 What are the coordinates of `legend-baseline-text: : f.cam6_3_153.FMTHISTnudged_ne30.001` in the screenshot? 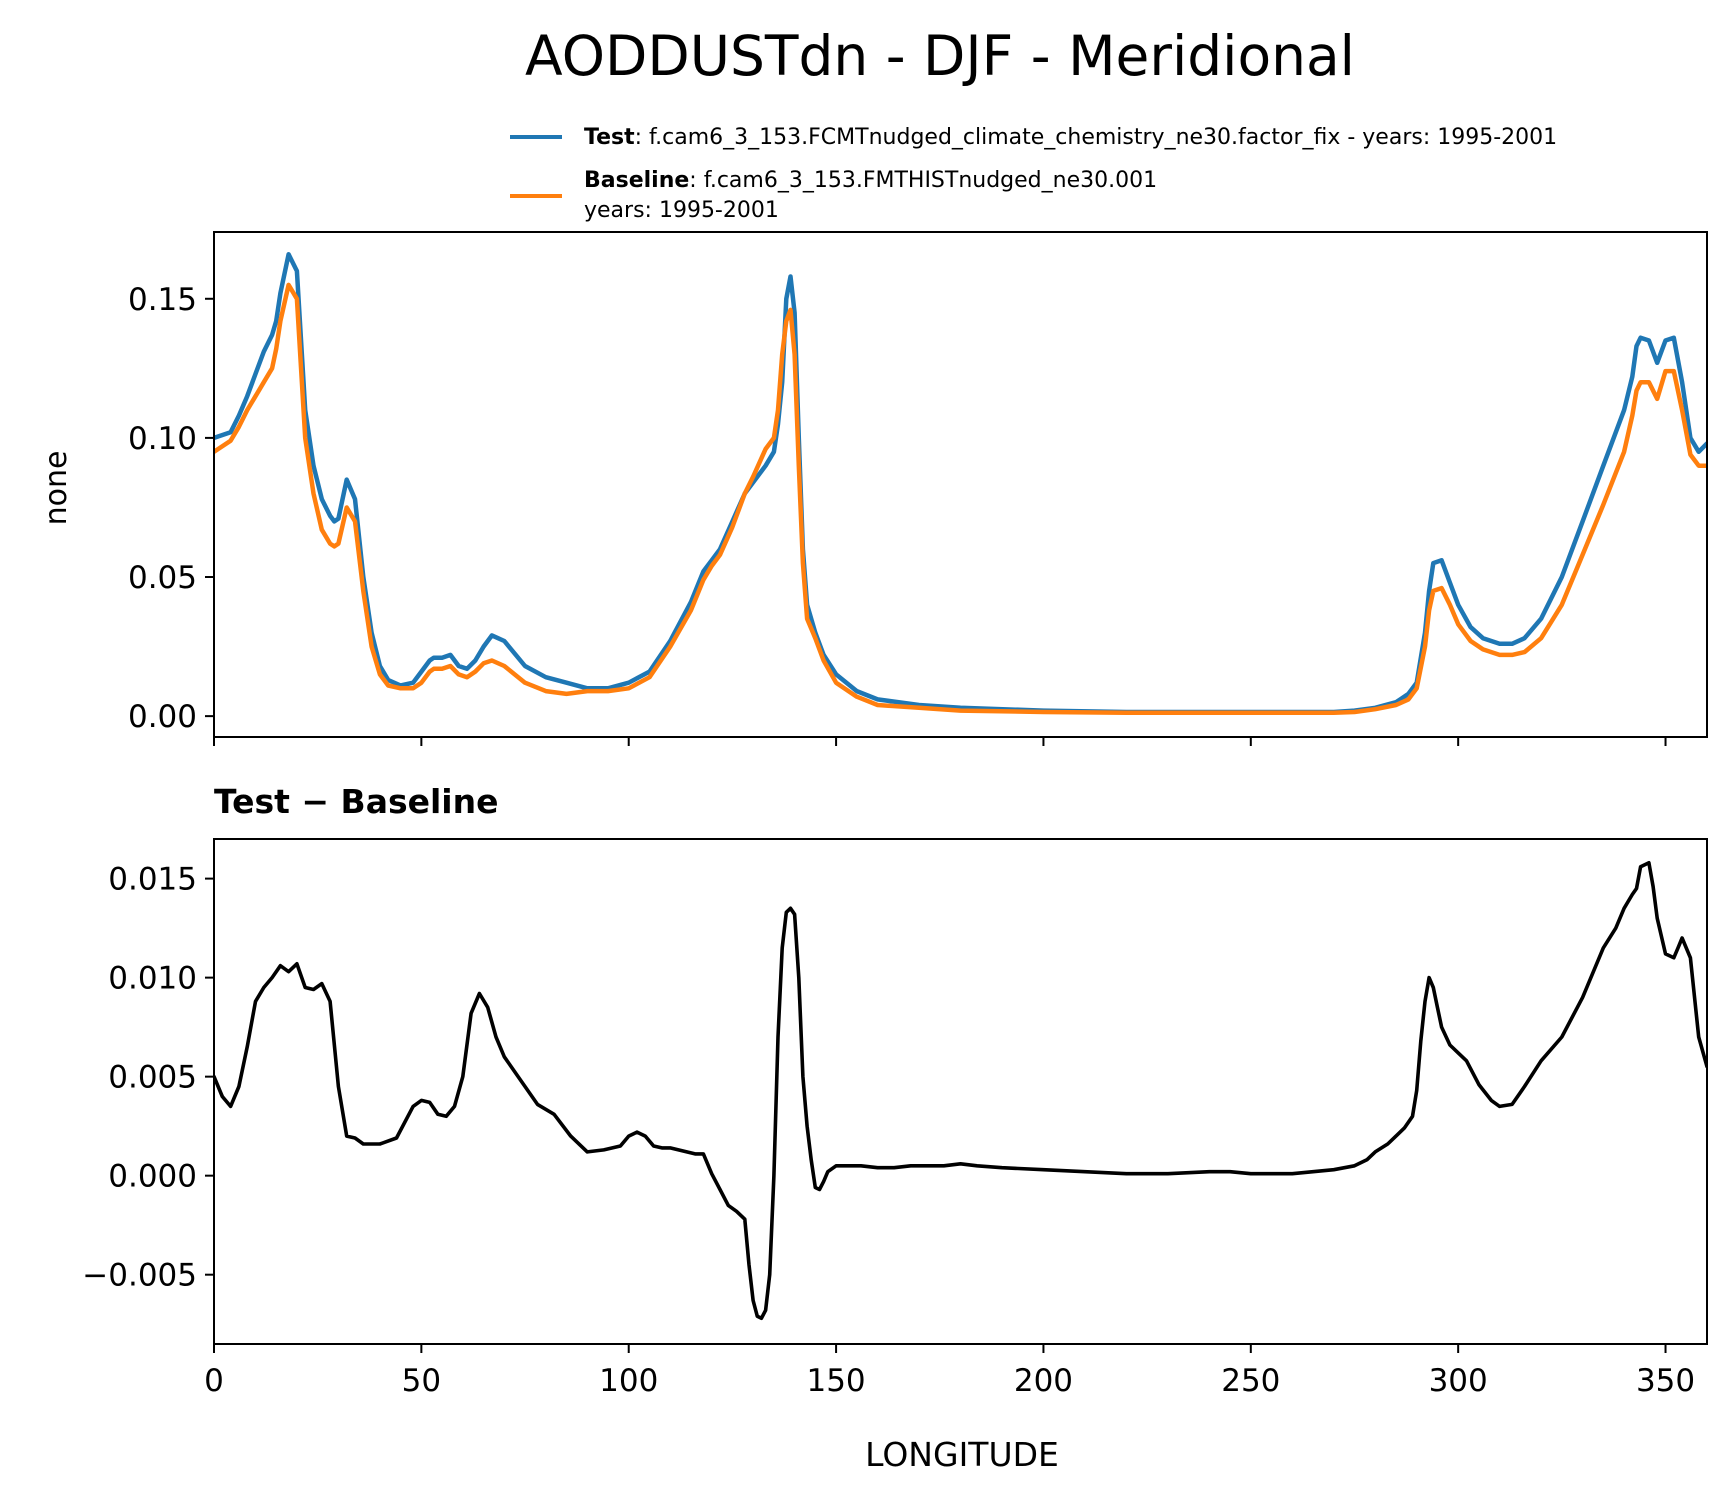 It's located at (923, 180).